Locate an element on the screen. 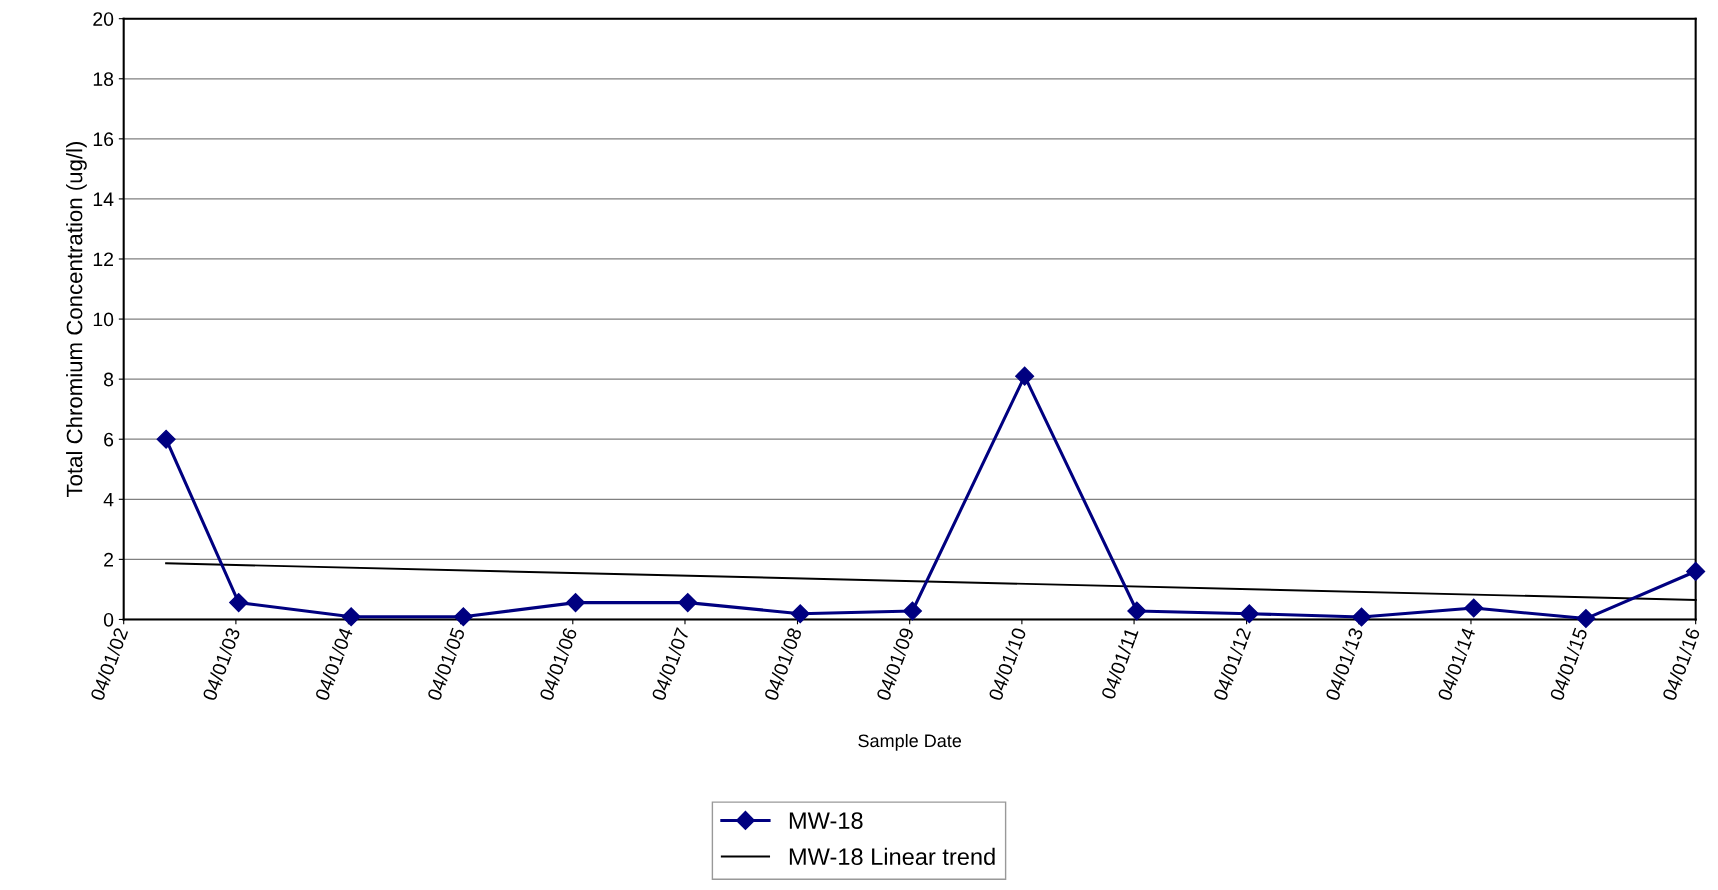 Image resolution: width=1718 pixels, height=890 pixels. legend-label: MW-18 Linear trend is located at coordinates (892, 856).